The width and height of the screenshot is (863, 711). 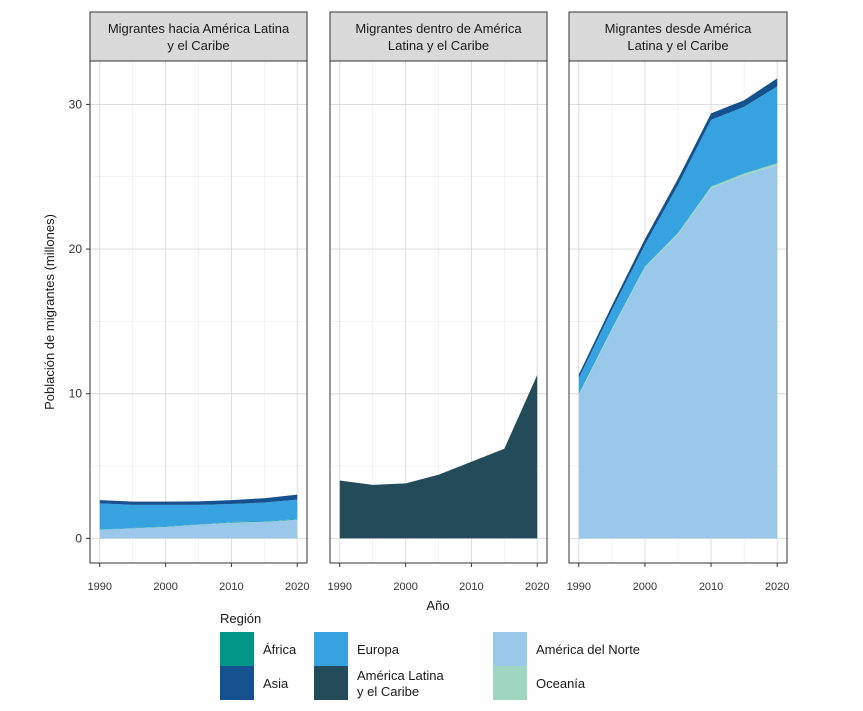 I want to click on y-tick-label: 10, so click(x=76, y=394).